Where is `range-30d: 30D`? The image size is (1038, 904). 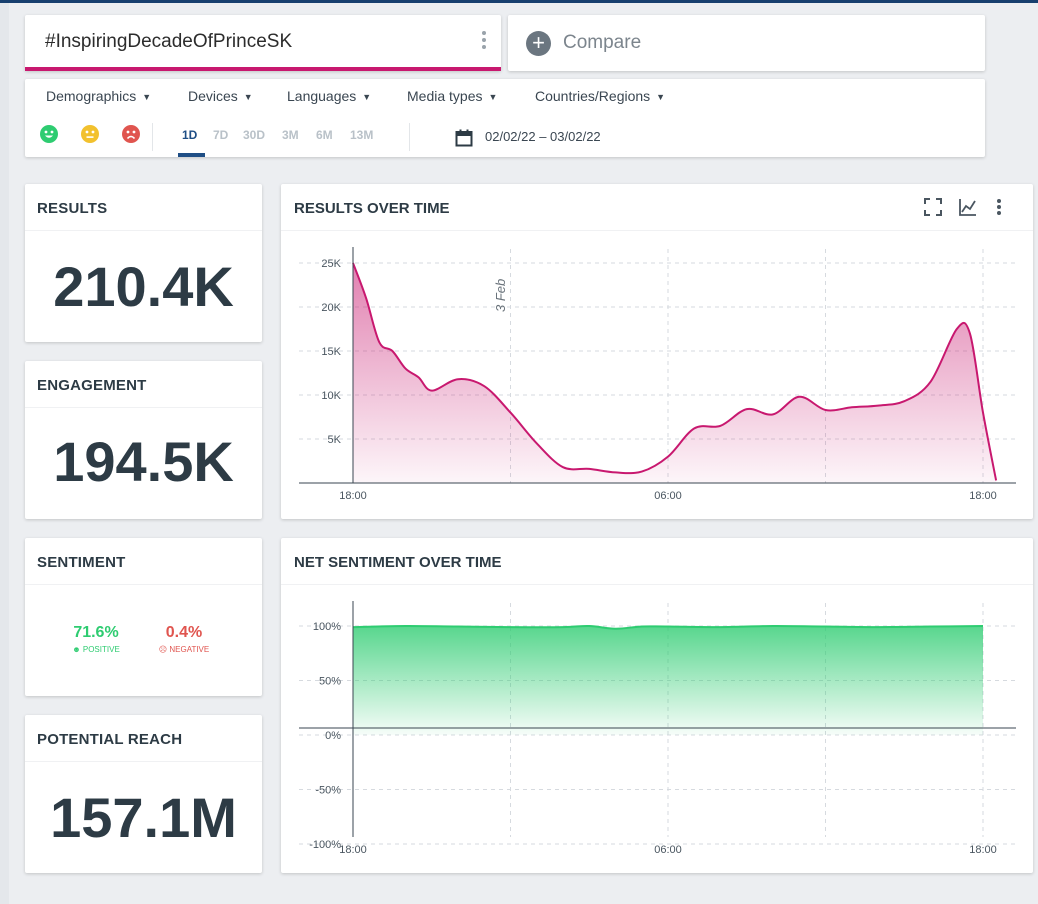
range-30d: 30D is located at coordinates (254, 135).